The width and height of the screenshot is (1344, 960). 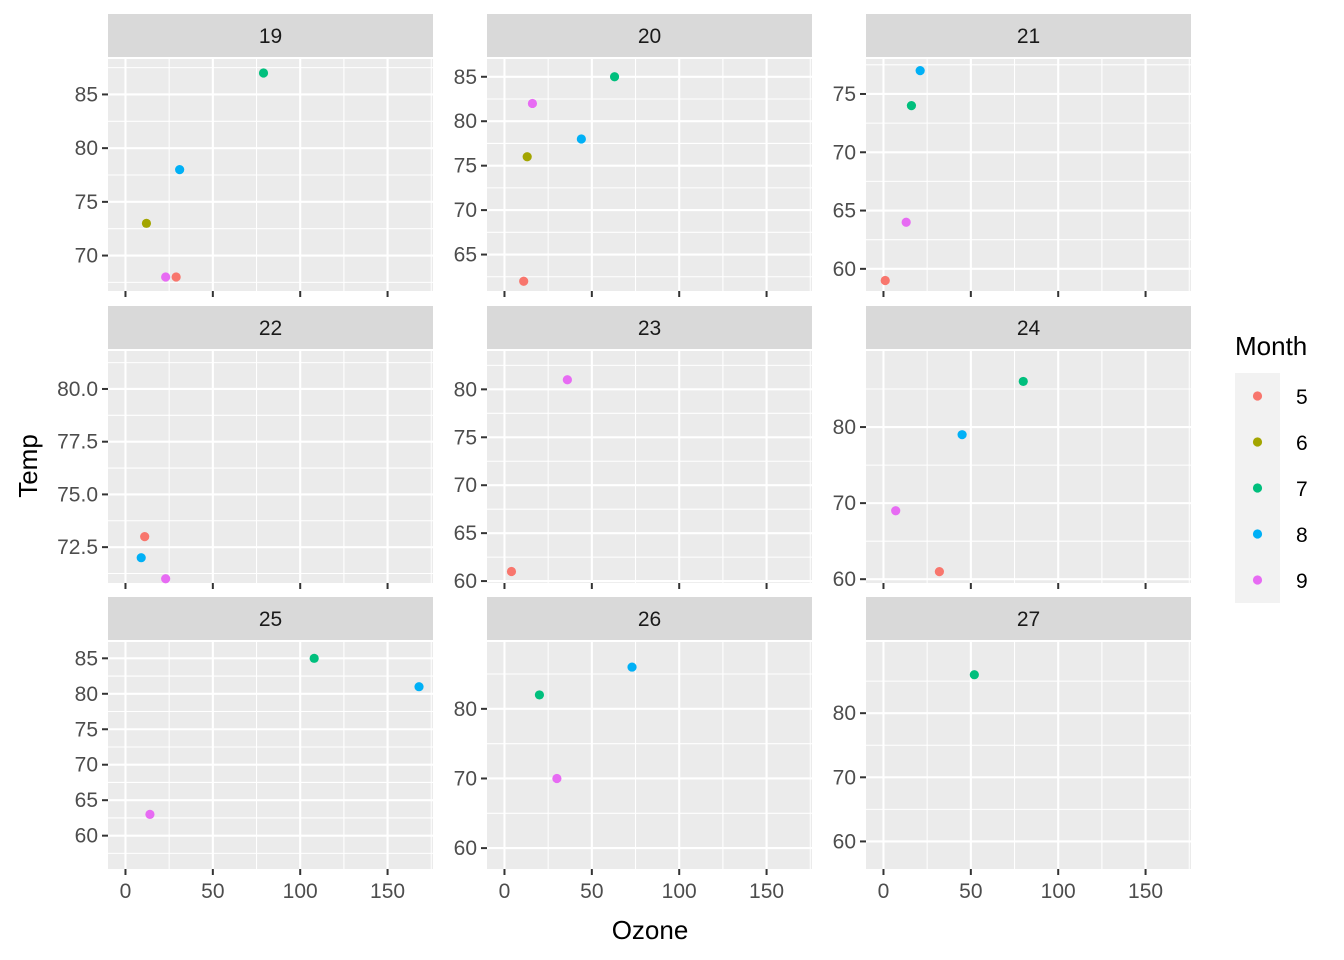 What do you see at coordinates (1302, 489) in the screenshot?
I see `legend-label: 7` at bounding box center [1302, 489].